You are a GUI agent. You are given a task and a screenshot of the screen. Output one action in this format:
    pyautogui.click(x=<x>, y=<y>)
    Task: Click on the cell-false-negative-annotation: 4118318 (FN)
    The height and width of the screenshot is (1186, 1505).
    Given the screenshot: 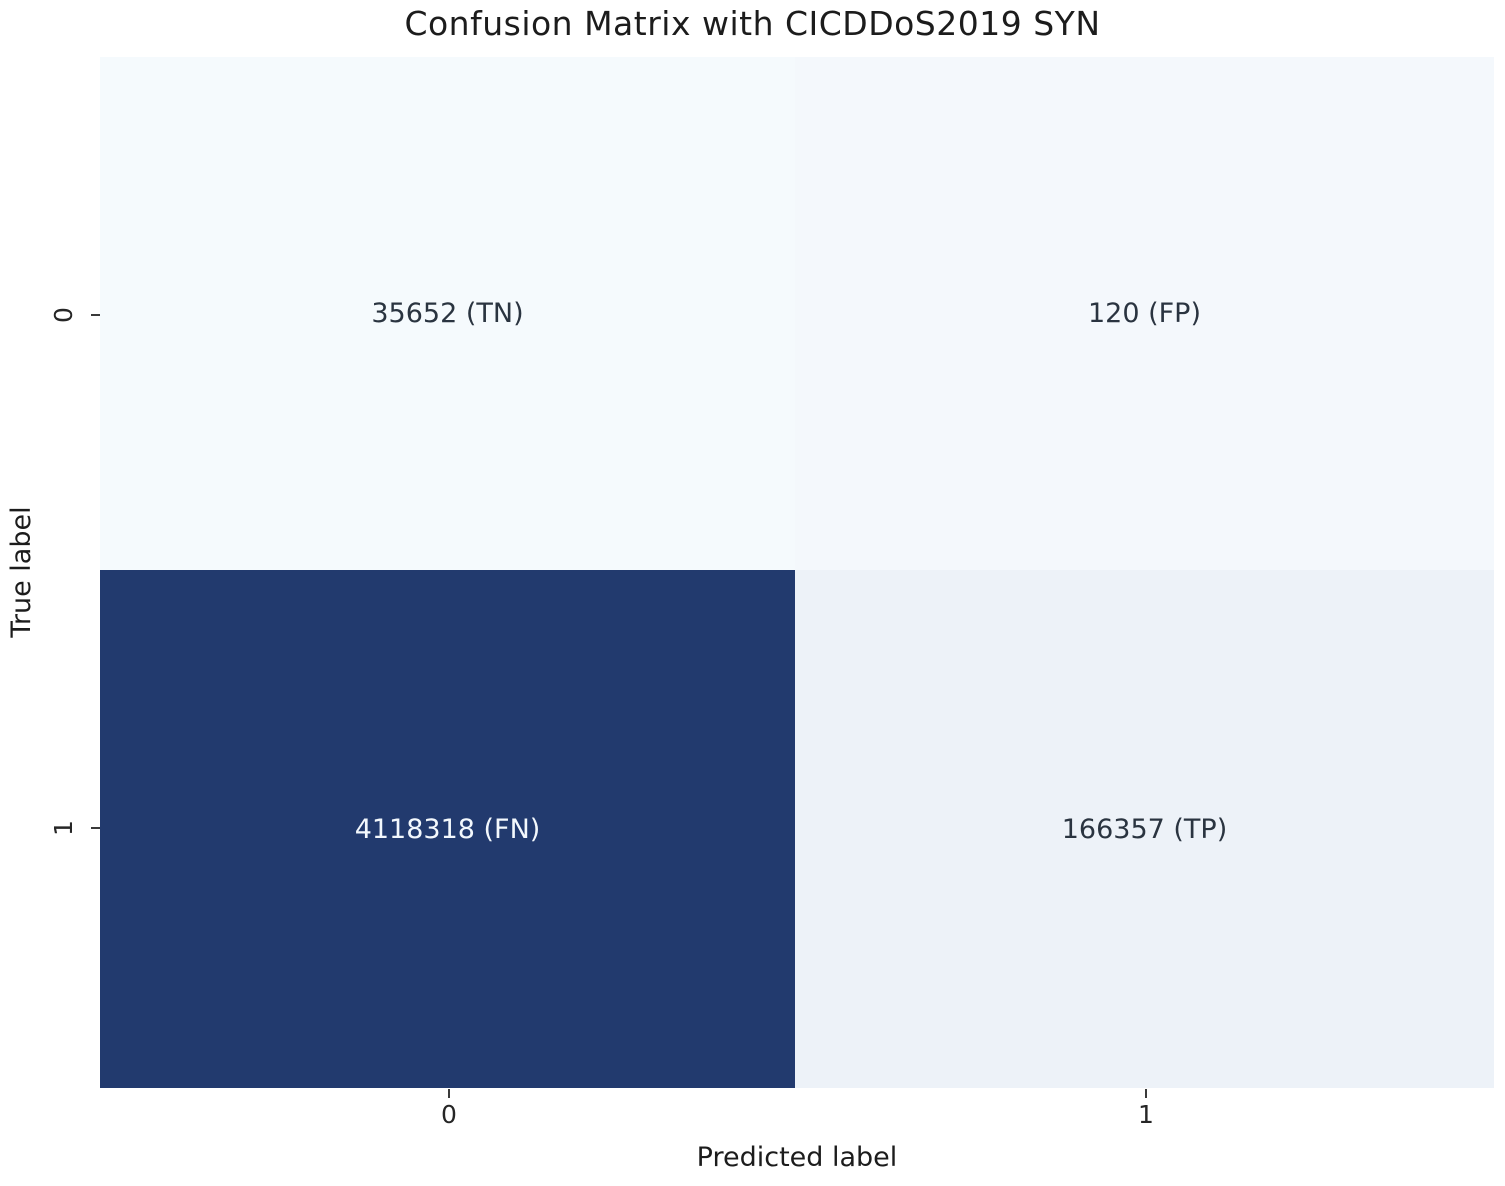 What is the action you would take?
    pyautogui.click(x=447, y=829)
    